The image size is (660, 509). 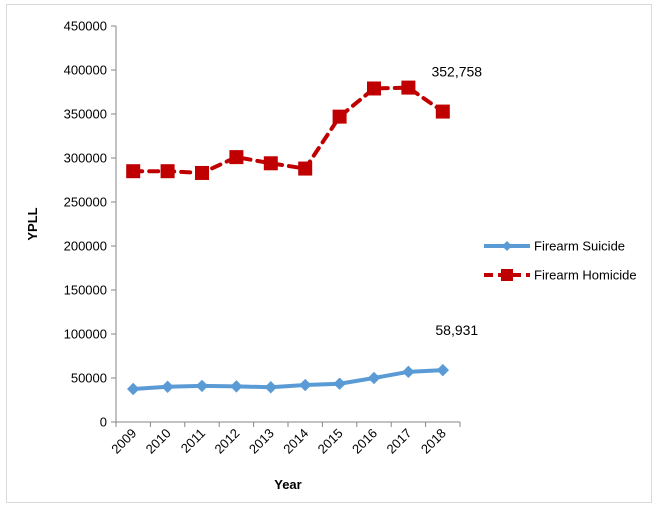 What do you see at coordinates (579, 246) in the screenshot?
I see `legend-label: Firearm Suicide` at bounding box center [579, 246].